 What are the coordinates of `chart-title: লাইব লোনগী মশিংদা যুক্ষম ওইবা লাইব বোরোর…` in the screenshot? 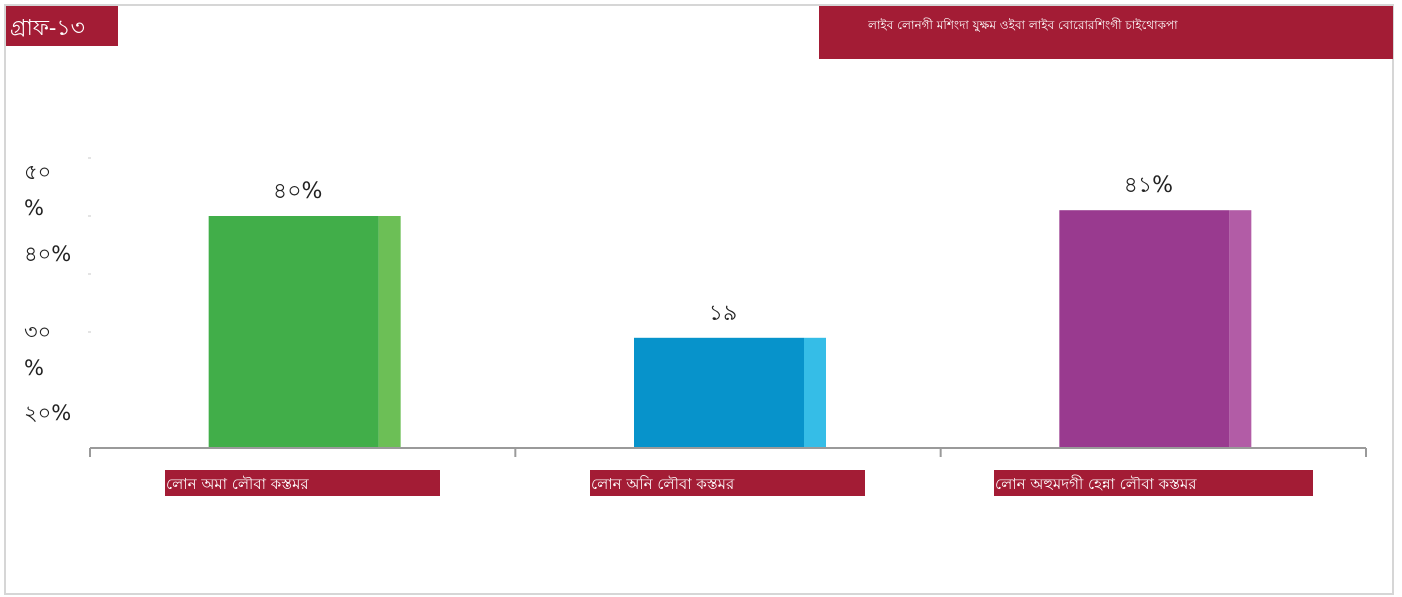 It's located at (1023, 25).